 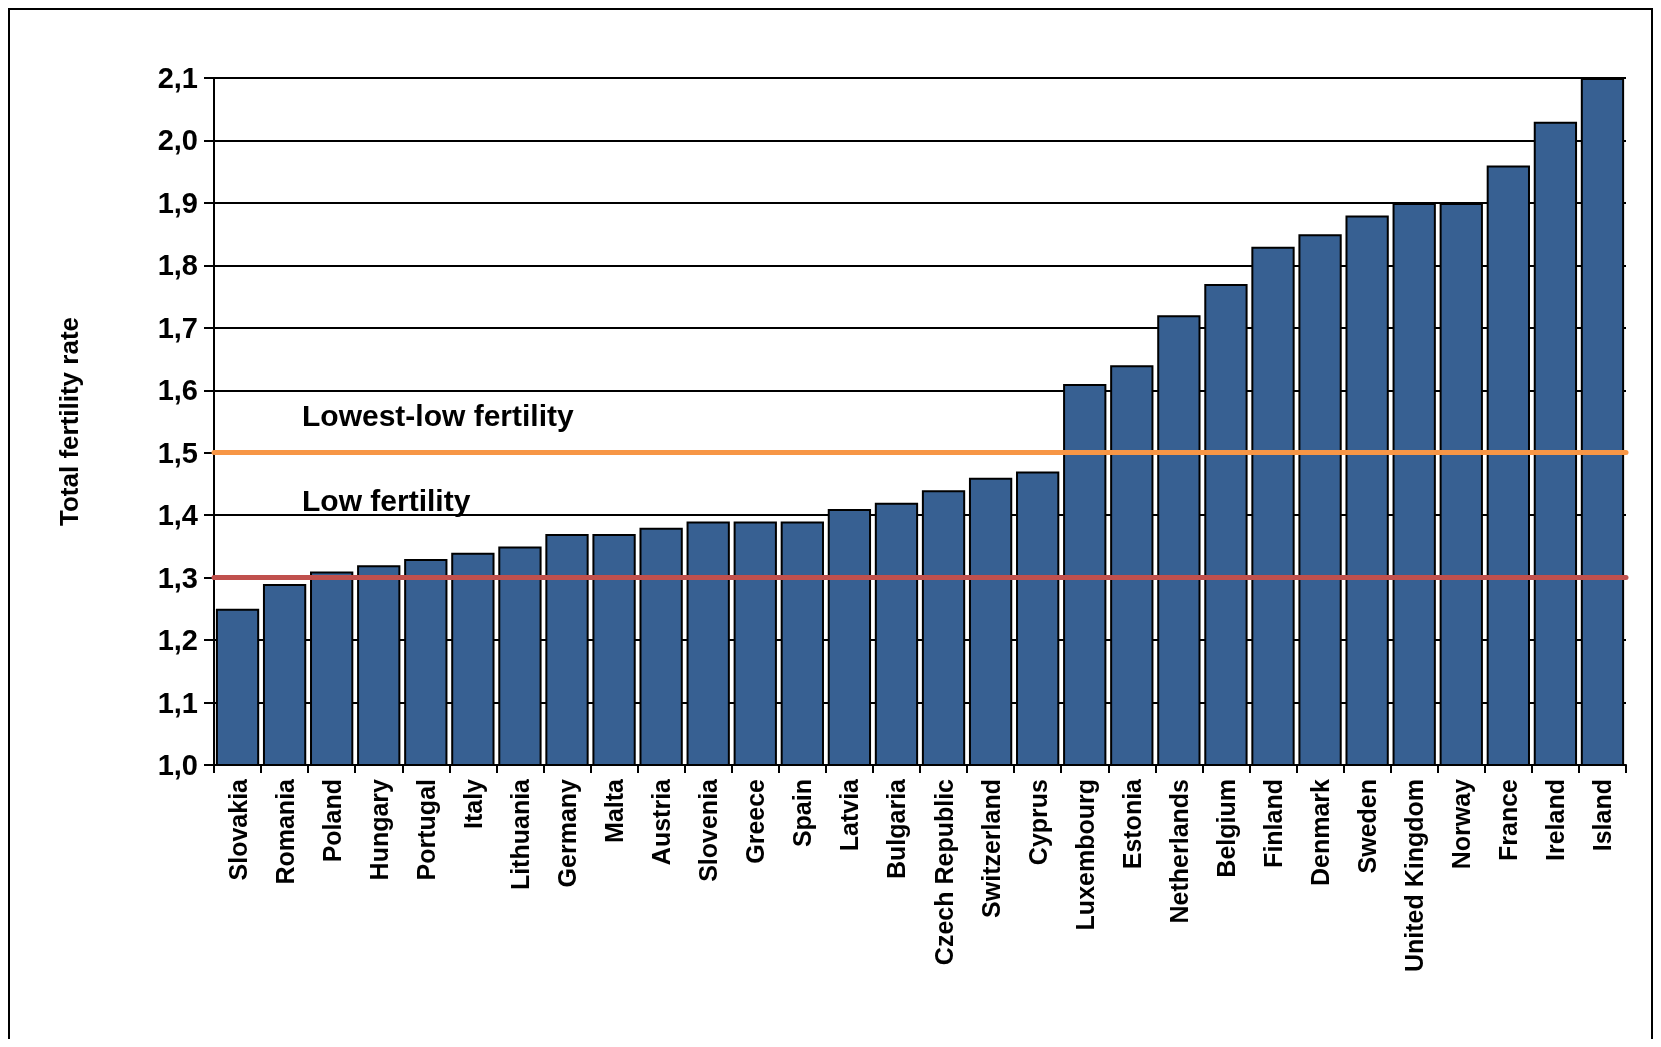 I want to click on x-tick-label: Denmark, so click(x=1320, y=832).